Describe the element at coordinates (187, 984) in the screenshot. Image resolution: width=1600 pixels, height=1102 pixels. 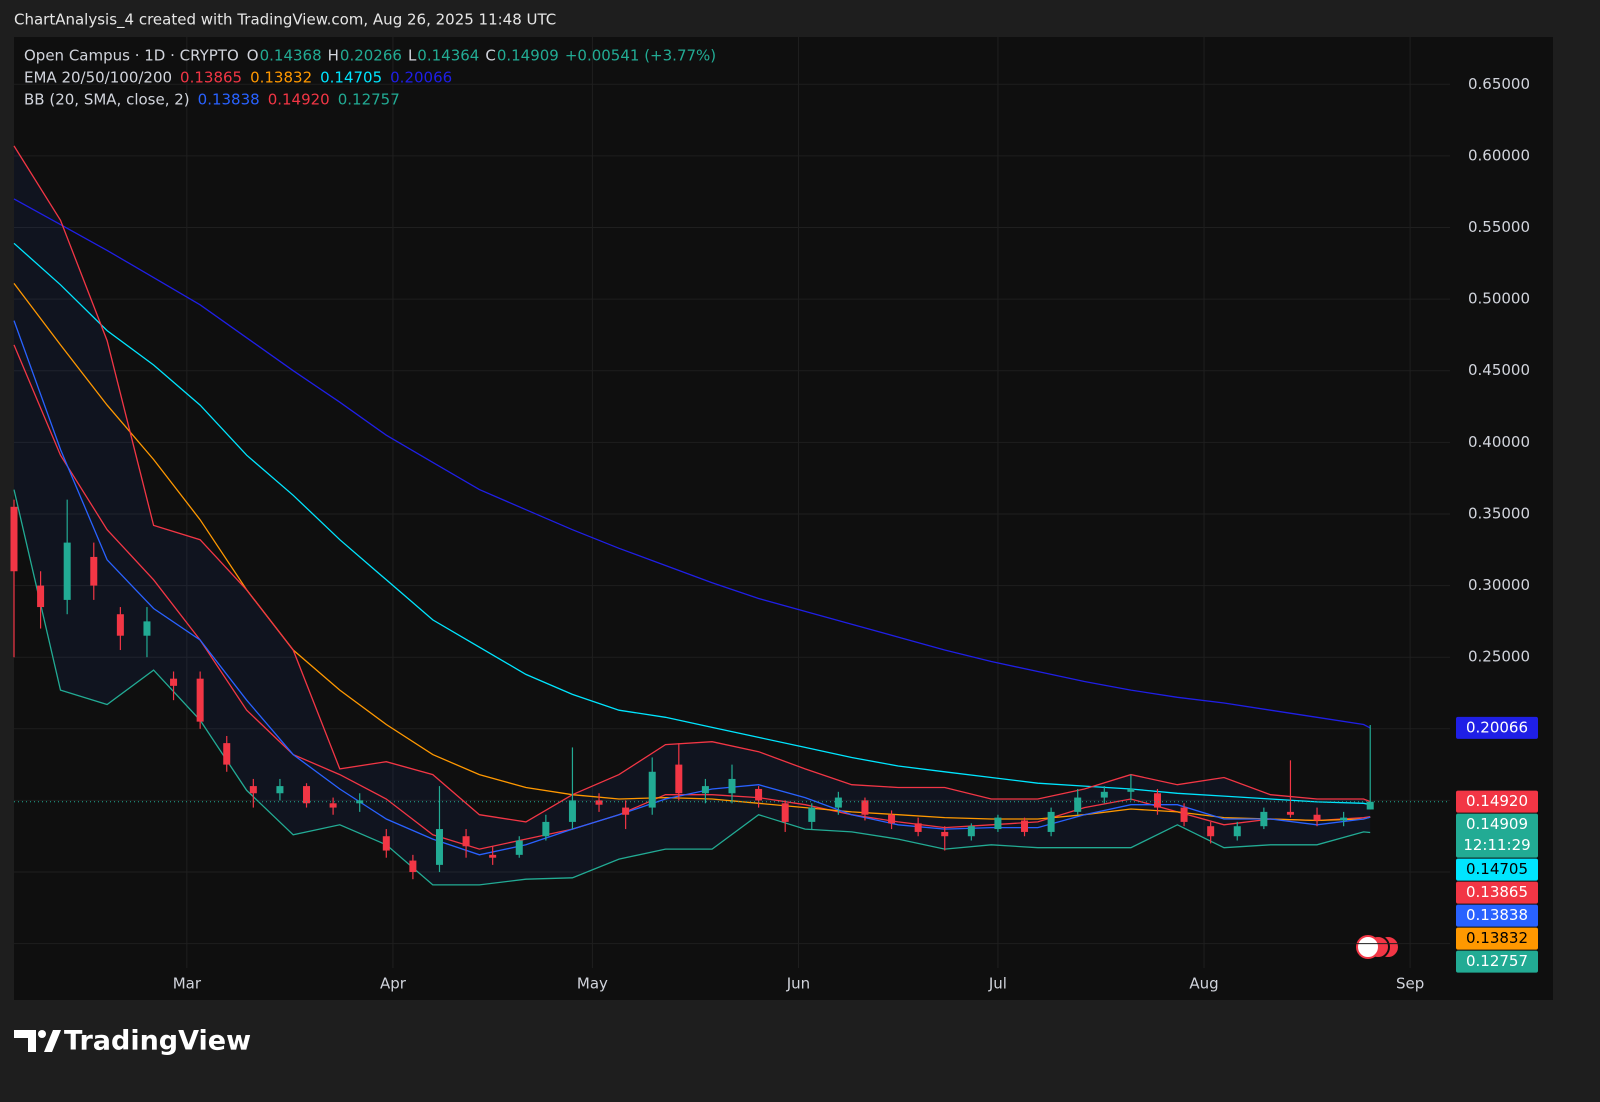
I see `x-tick-label: Mar` at that location.